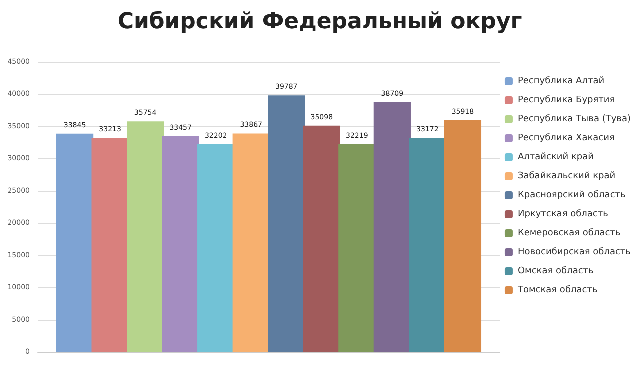 This screenshot has width=640, height=372. What do you see at coordinates (567, 101) in the screenshot?
I see `legend-label: Республика Бурятия` at bounding box center [567, 101].